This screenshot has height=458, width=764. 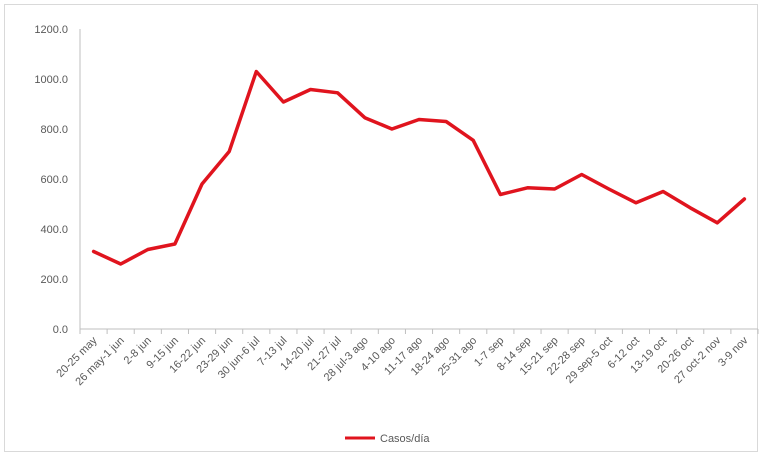 I want to click on legend-label-casos-dia: Casos/día, so click(x=405, y=439).